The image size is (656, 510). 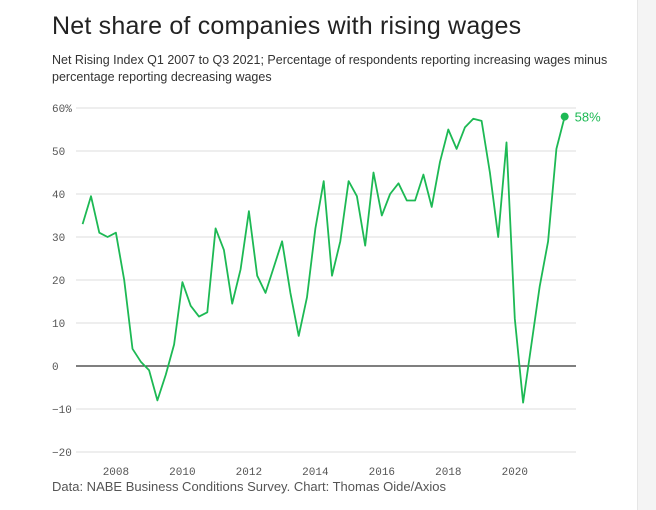 I want to click on y-tick-label: −20, so click(x=62, y=454).